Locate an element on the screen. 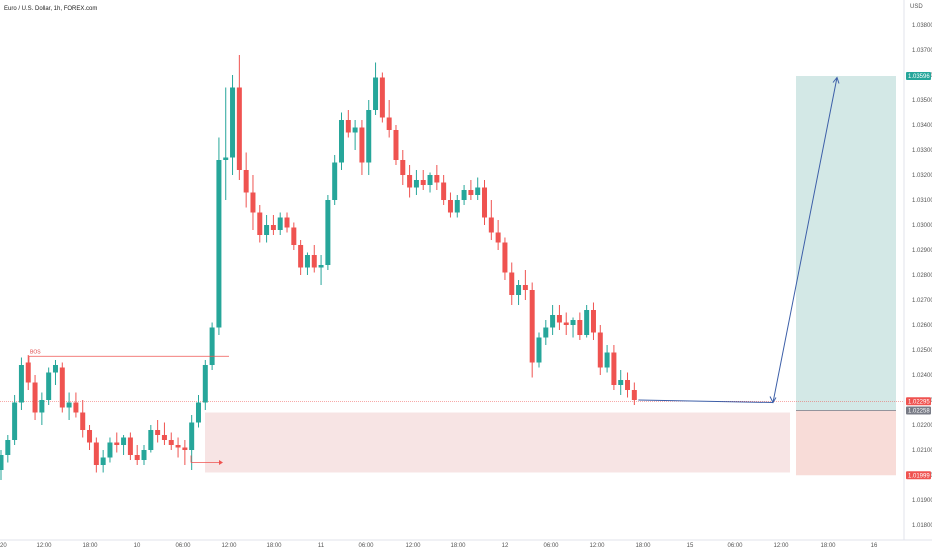 The height and width of the screenshot is (550, 932). price-axis is located at coordinates (918, 270).